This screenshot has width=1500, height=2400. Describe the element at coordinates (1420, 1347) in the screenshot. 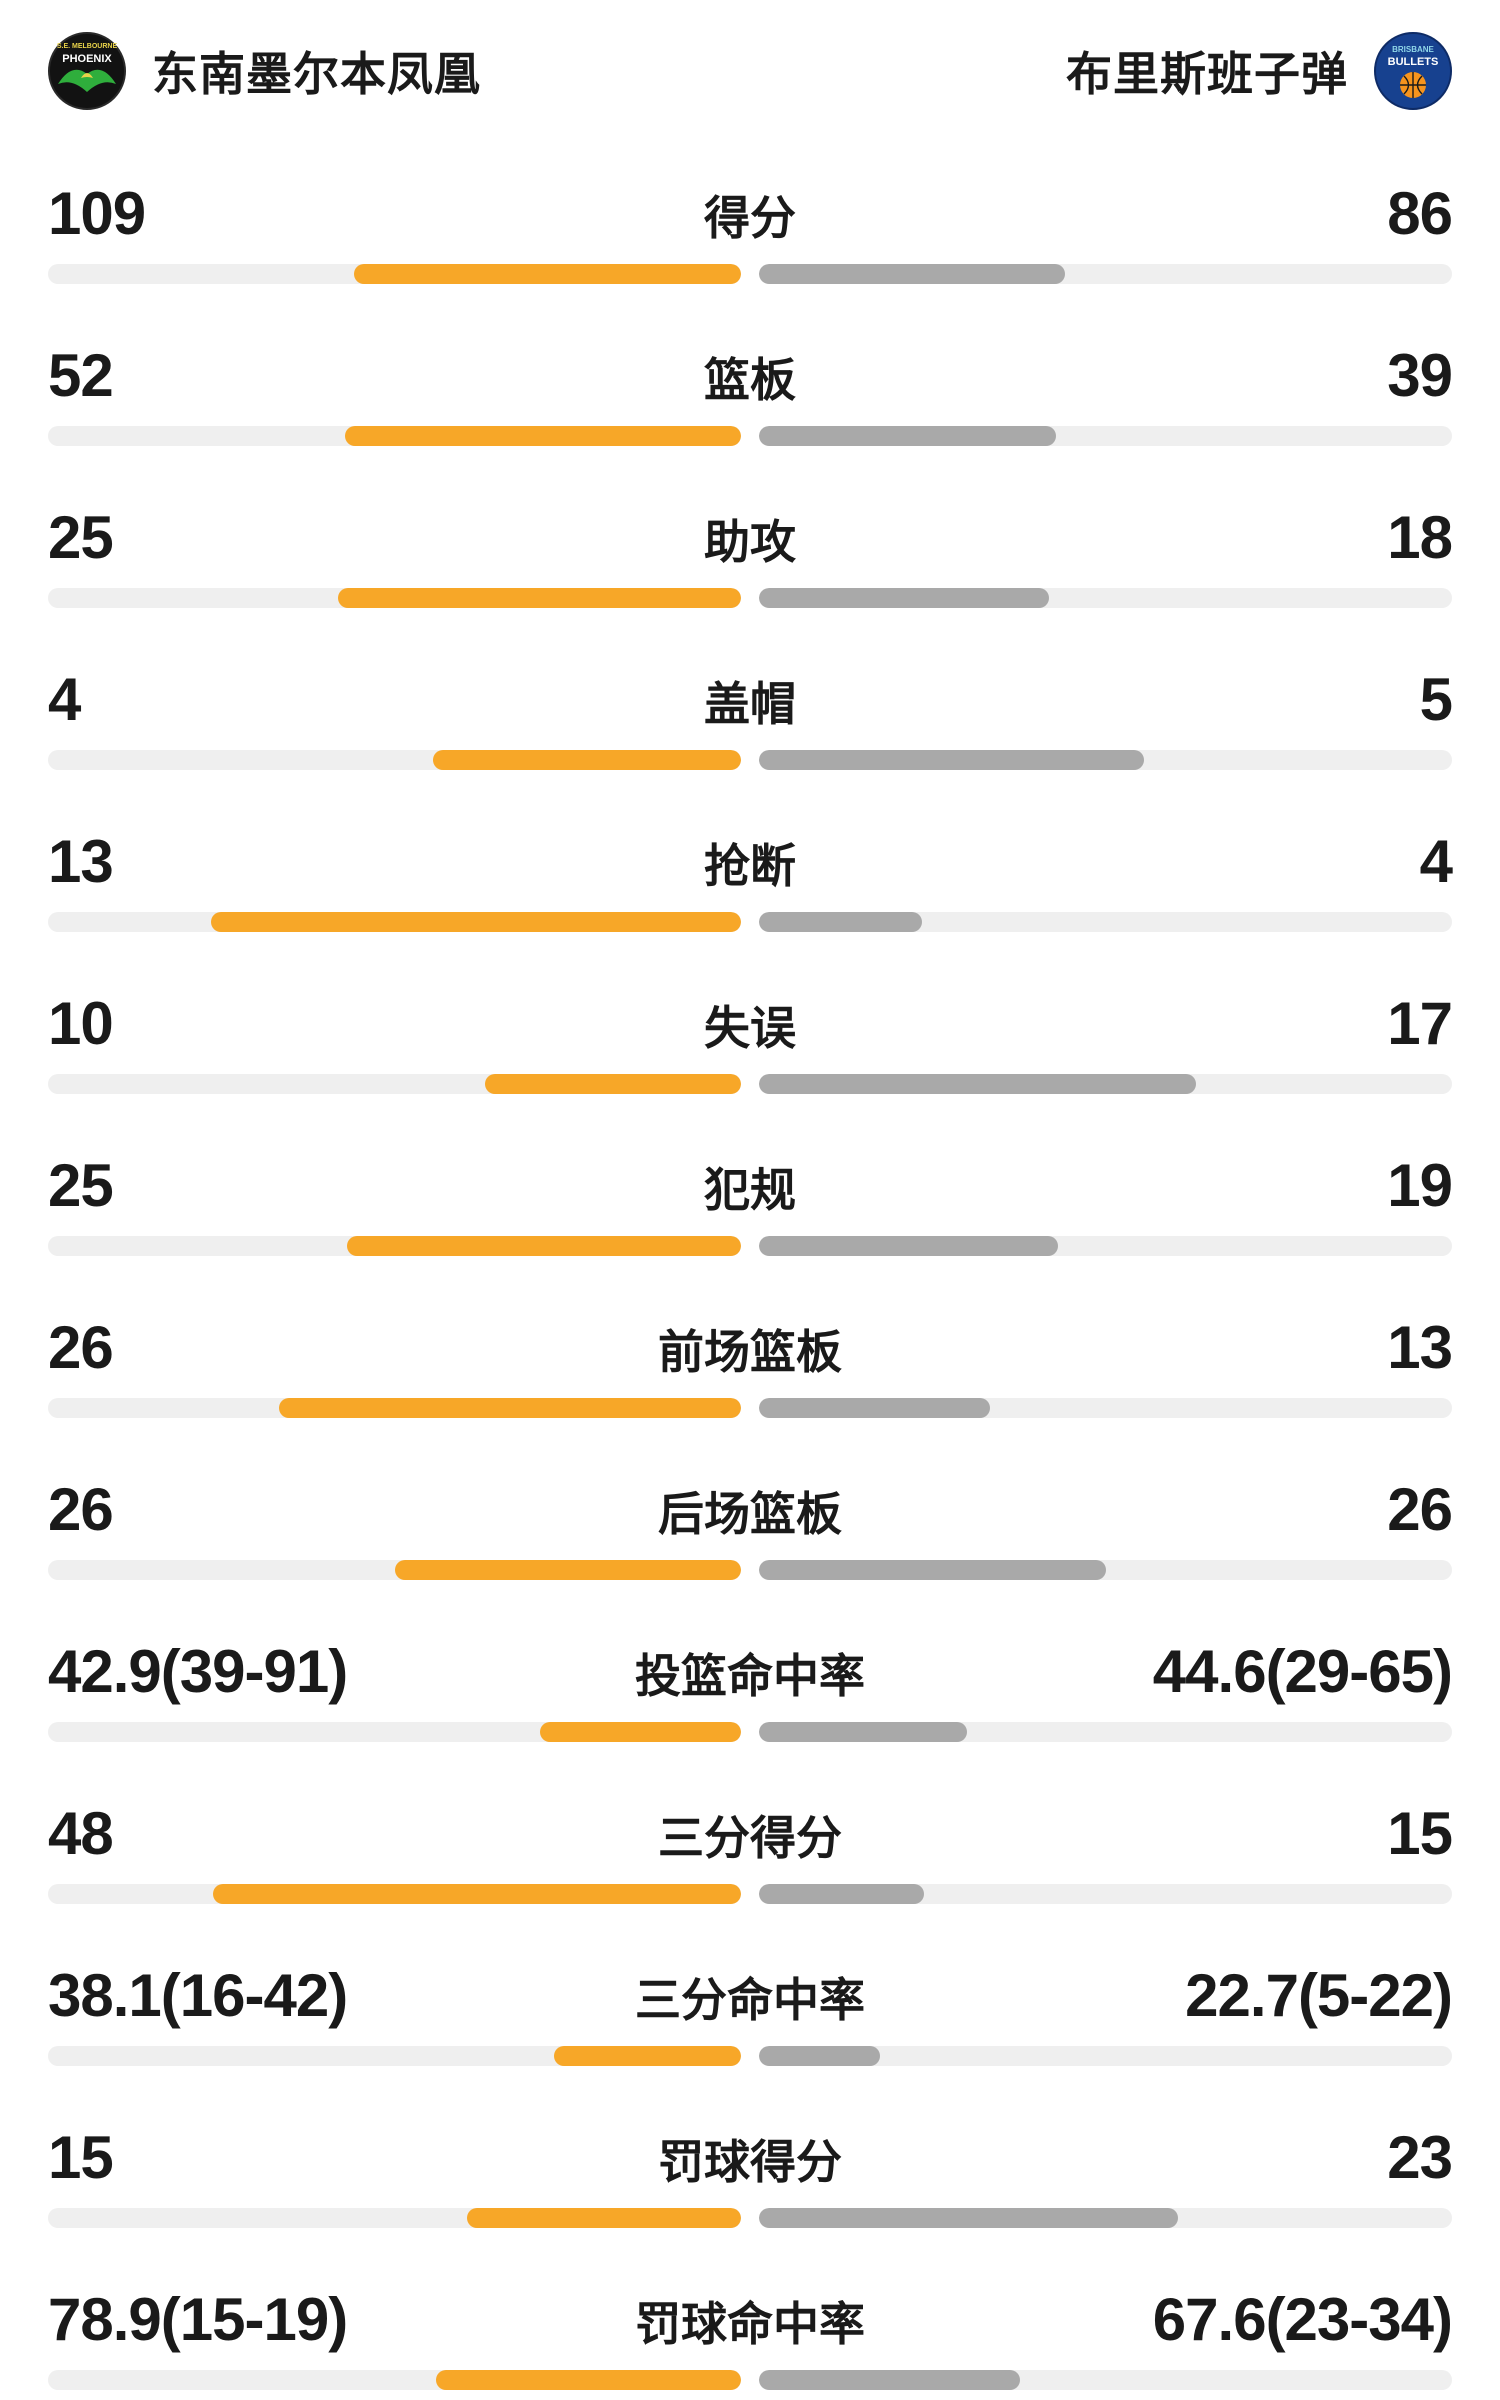

I see `right-team-value: 13` at that location.